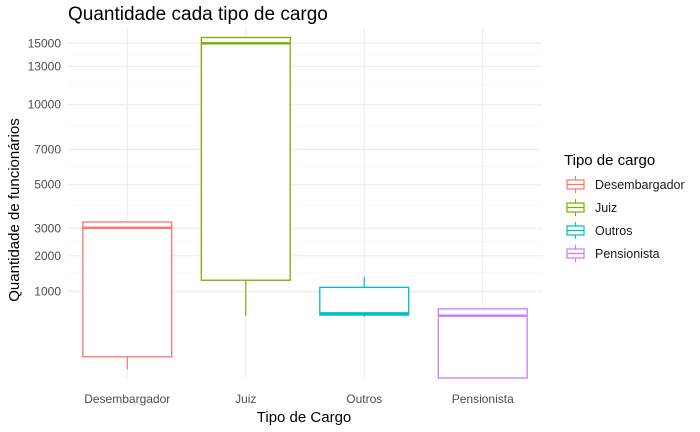 The image size is (700, 432). Describe the element at coordinates (47, 292) in the screenshot. I see `y-tick-label: 1000` at that location.